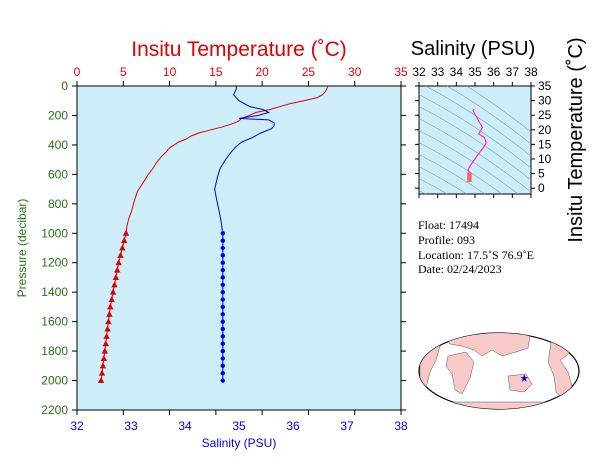 The height and width of the screenshot is (468, 603). Describe the element at coordinates (524, 378) in the screenshot. I see `float-star-icon` at that location.